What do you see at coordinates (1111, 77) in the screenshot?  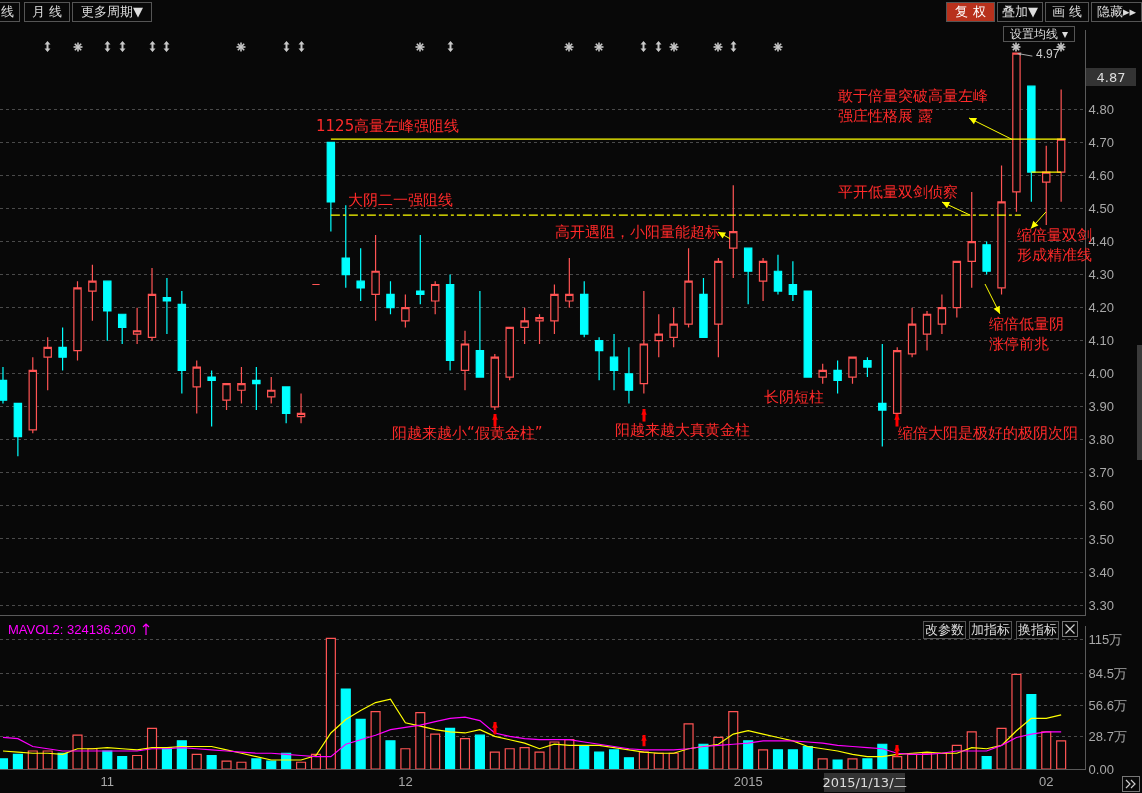 I see `text: 4.87` at bounding box center [1111, 77].